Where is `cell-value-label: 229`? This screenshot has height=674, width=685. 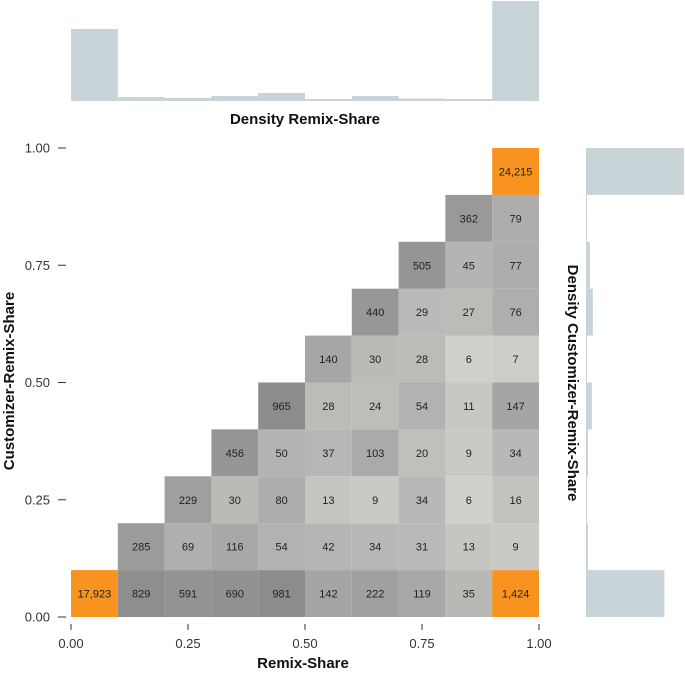 cell-value-label: 229 is located at coordinates (188, 501).